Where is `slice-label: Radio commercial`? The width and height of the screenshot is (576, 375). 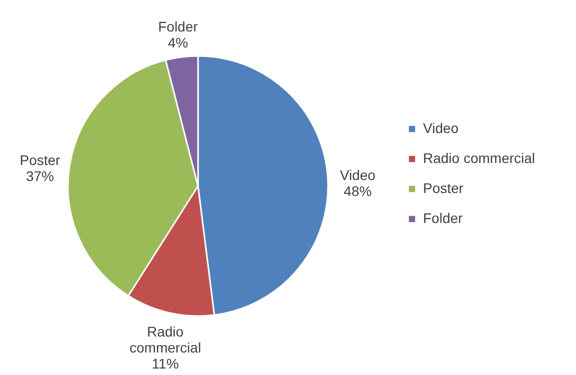
slice-label: Radio commercial is located at coordinates (165, 339).